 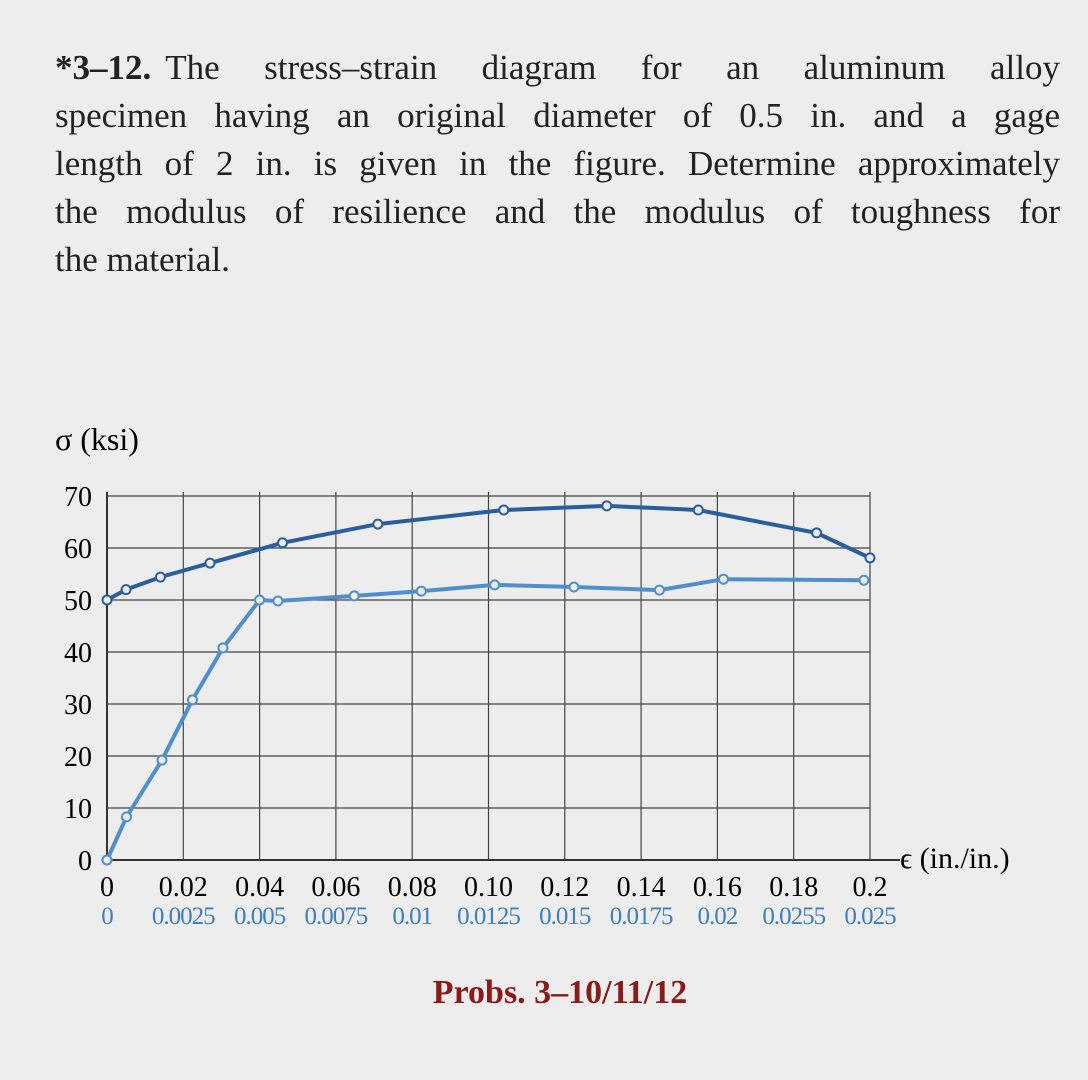 I want to click on x-tick-label: 0.10, so click(x=488, y=887).